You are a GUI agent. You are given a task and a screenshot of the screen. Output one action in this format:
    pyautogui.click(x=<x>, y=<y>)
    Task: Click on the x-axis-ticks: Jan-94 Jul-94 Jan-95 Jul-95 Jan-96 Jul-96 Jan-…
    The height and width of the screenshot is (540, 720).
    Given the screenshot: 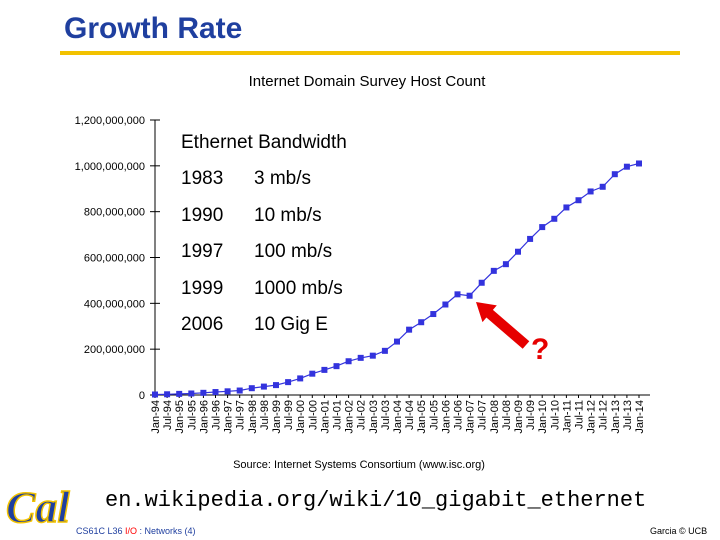 What is the action you would take?
    pyautogui.click(x=398, y=414)
    